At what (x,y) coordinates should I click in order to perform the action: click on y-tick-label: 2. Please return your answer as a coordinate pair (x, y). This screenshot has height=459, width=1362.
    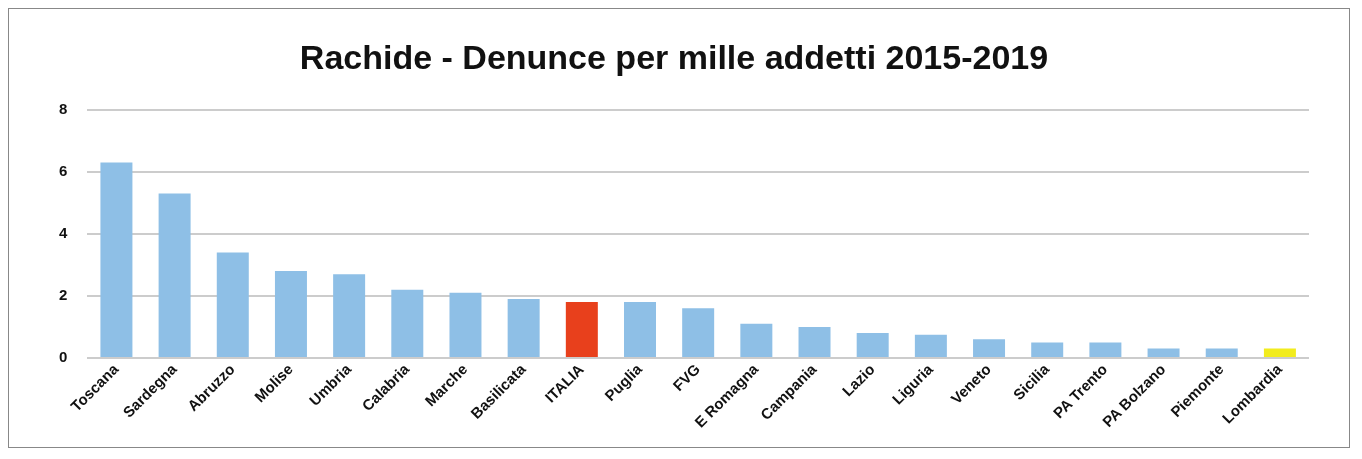
    Looking at the image, I should click on (63, 295).